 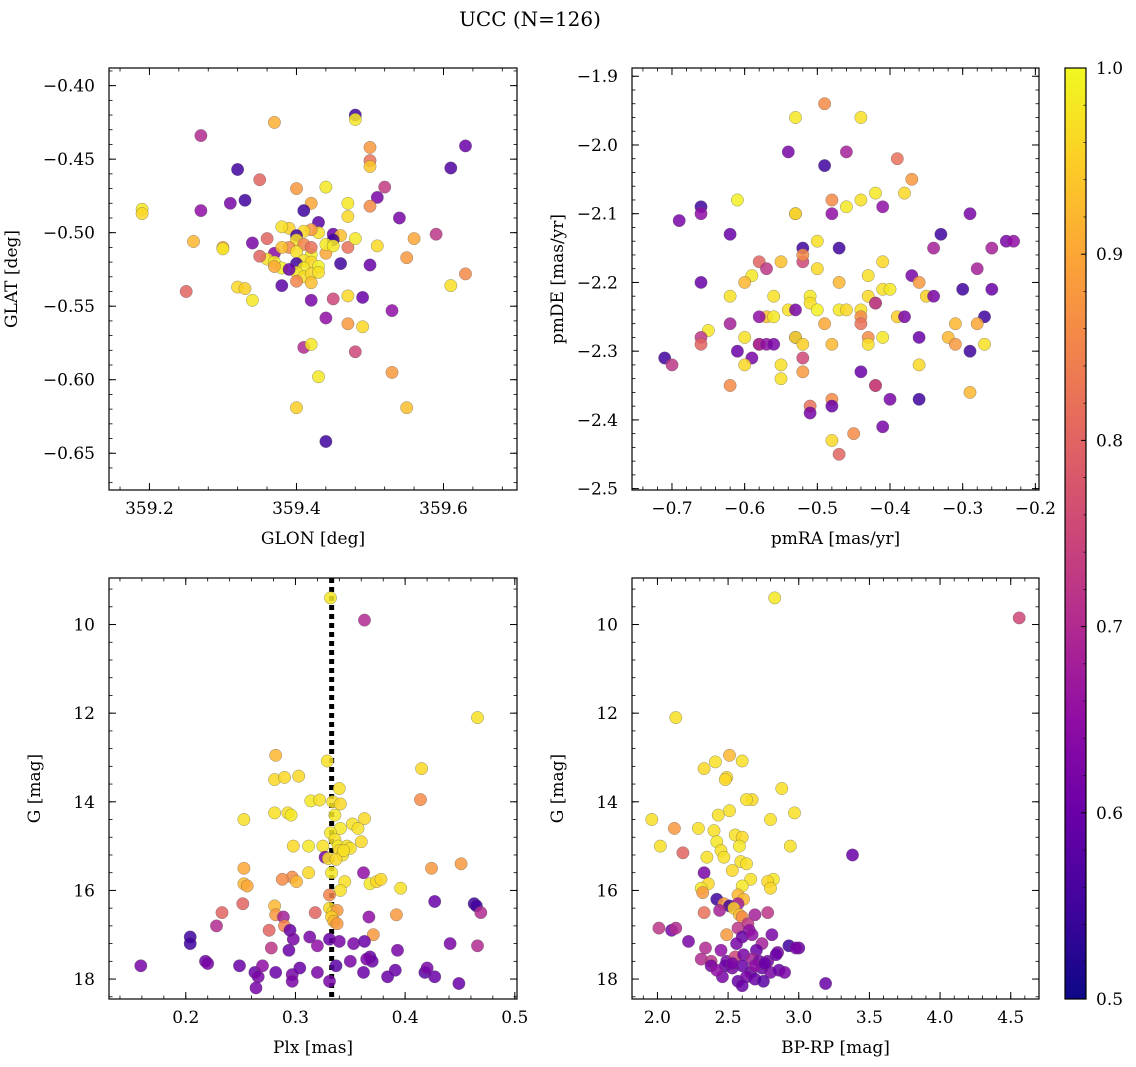 I want to click on x-axis-label: BP-RP [mag], so click(x=835, y=1048).